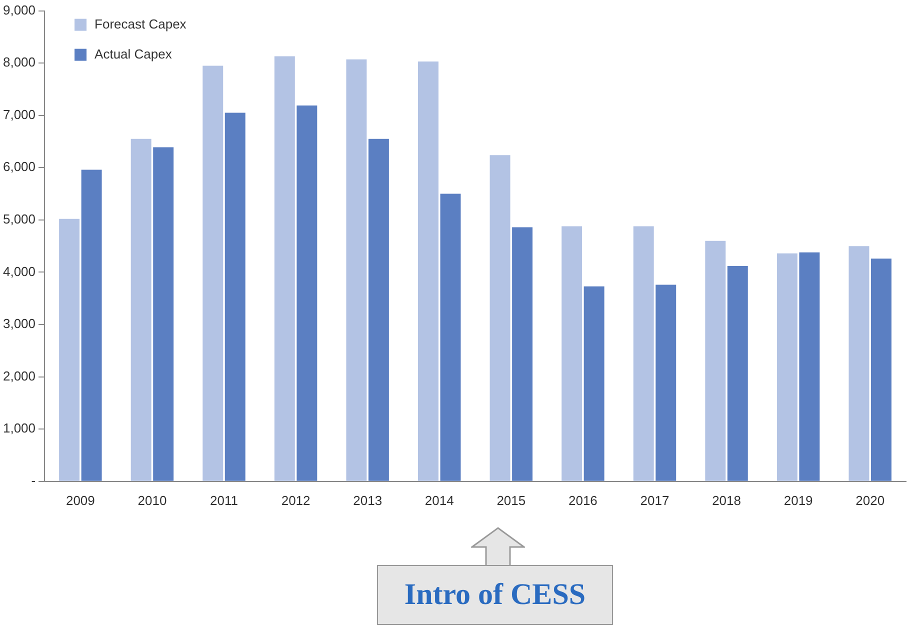 The image size is (914, 627). What do you see at coordinates (152, 500) in the screenshot?
I see `x-tick-label: 2010` at bounding box center [152, 500].